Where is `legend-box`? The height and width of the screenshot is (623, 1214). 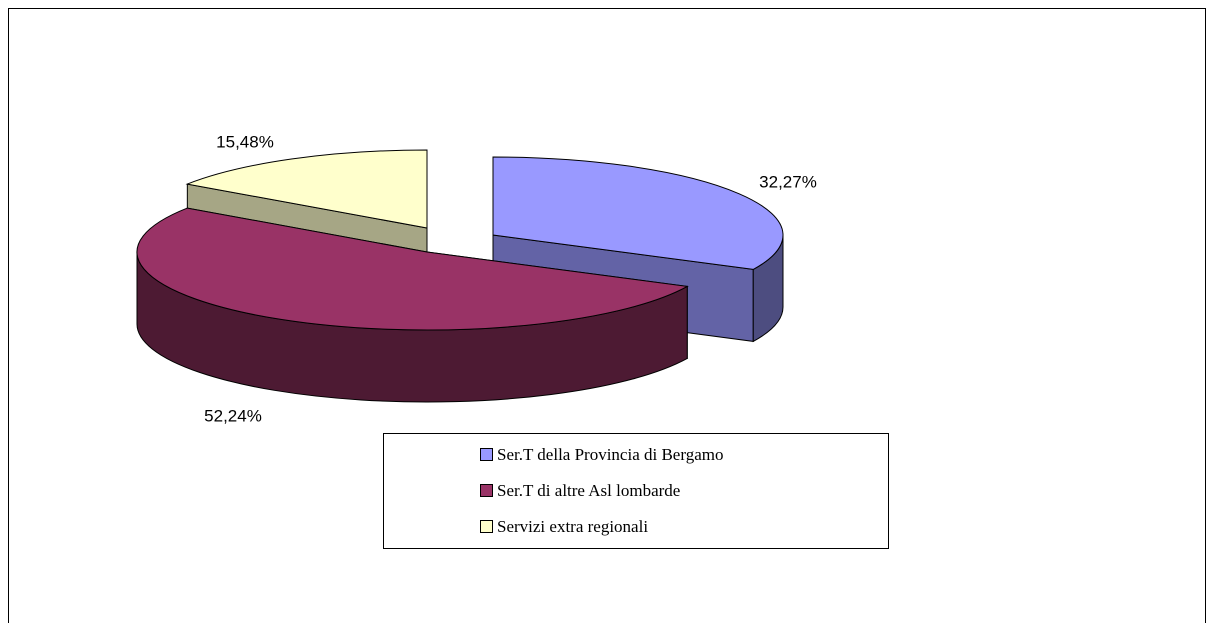
legend-box is located at coordinates (636, 491).